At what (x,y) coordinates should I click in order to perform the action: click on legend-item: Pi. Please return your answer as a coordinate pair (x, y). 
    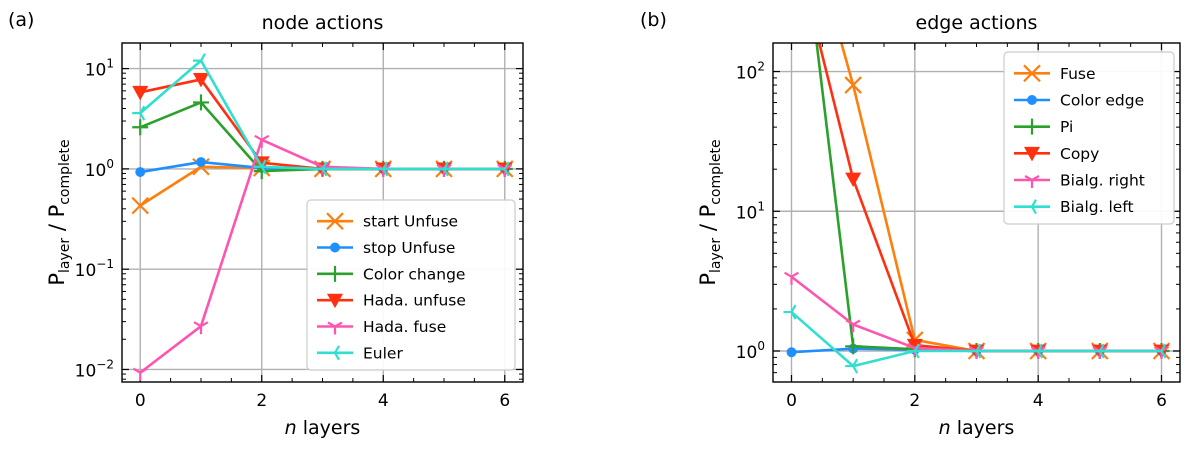
    Looking at the image, I should click on (1043, 127).